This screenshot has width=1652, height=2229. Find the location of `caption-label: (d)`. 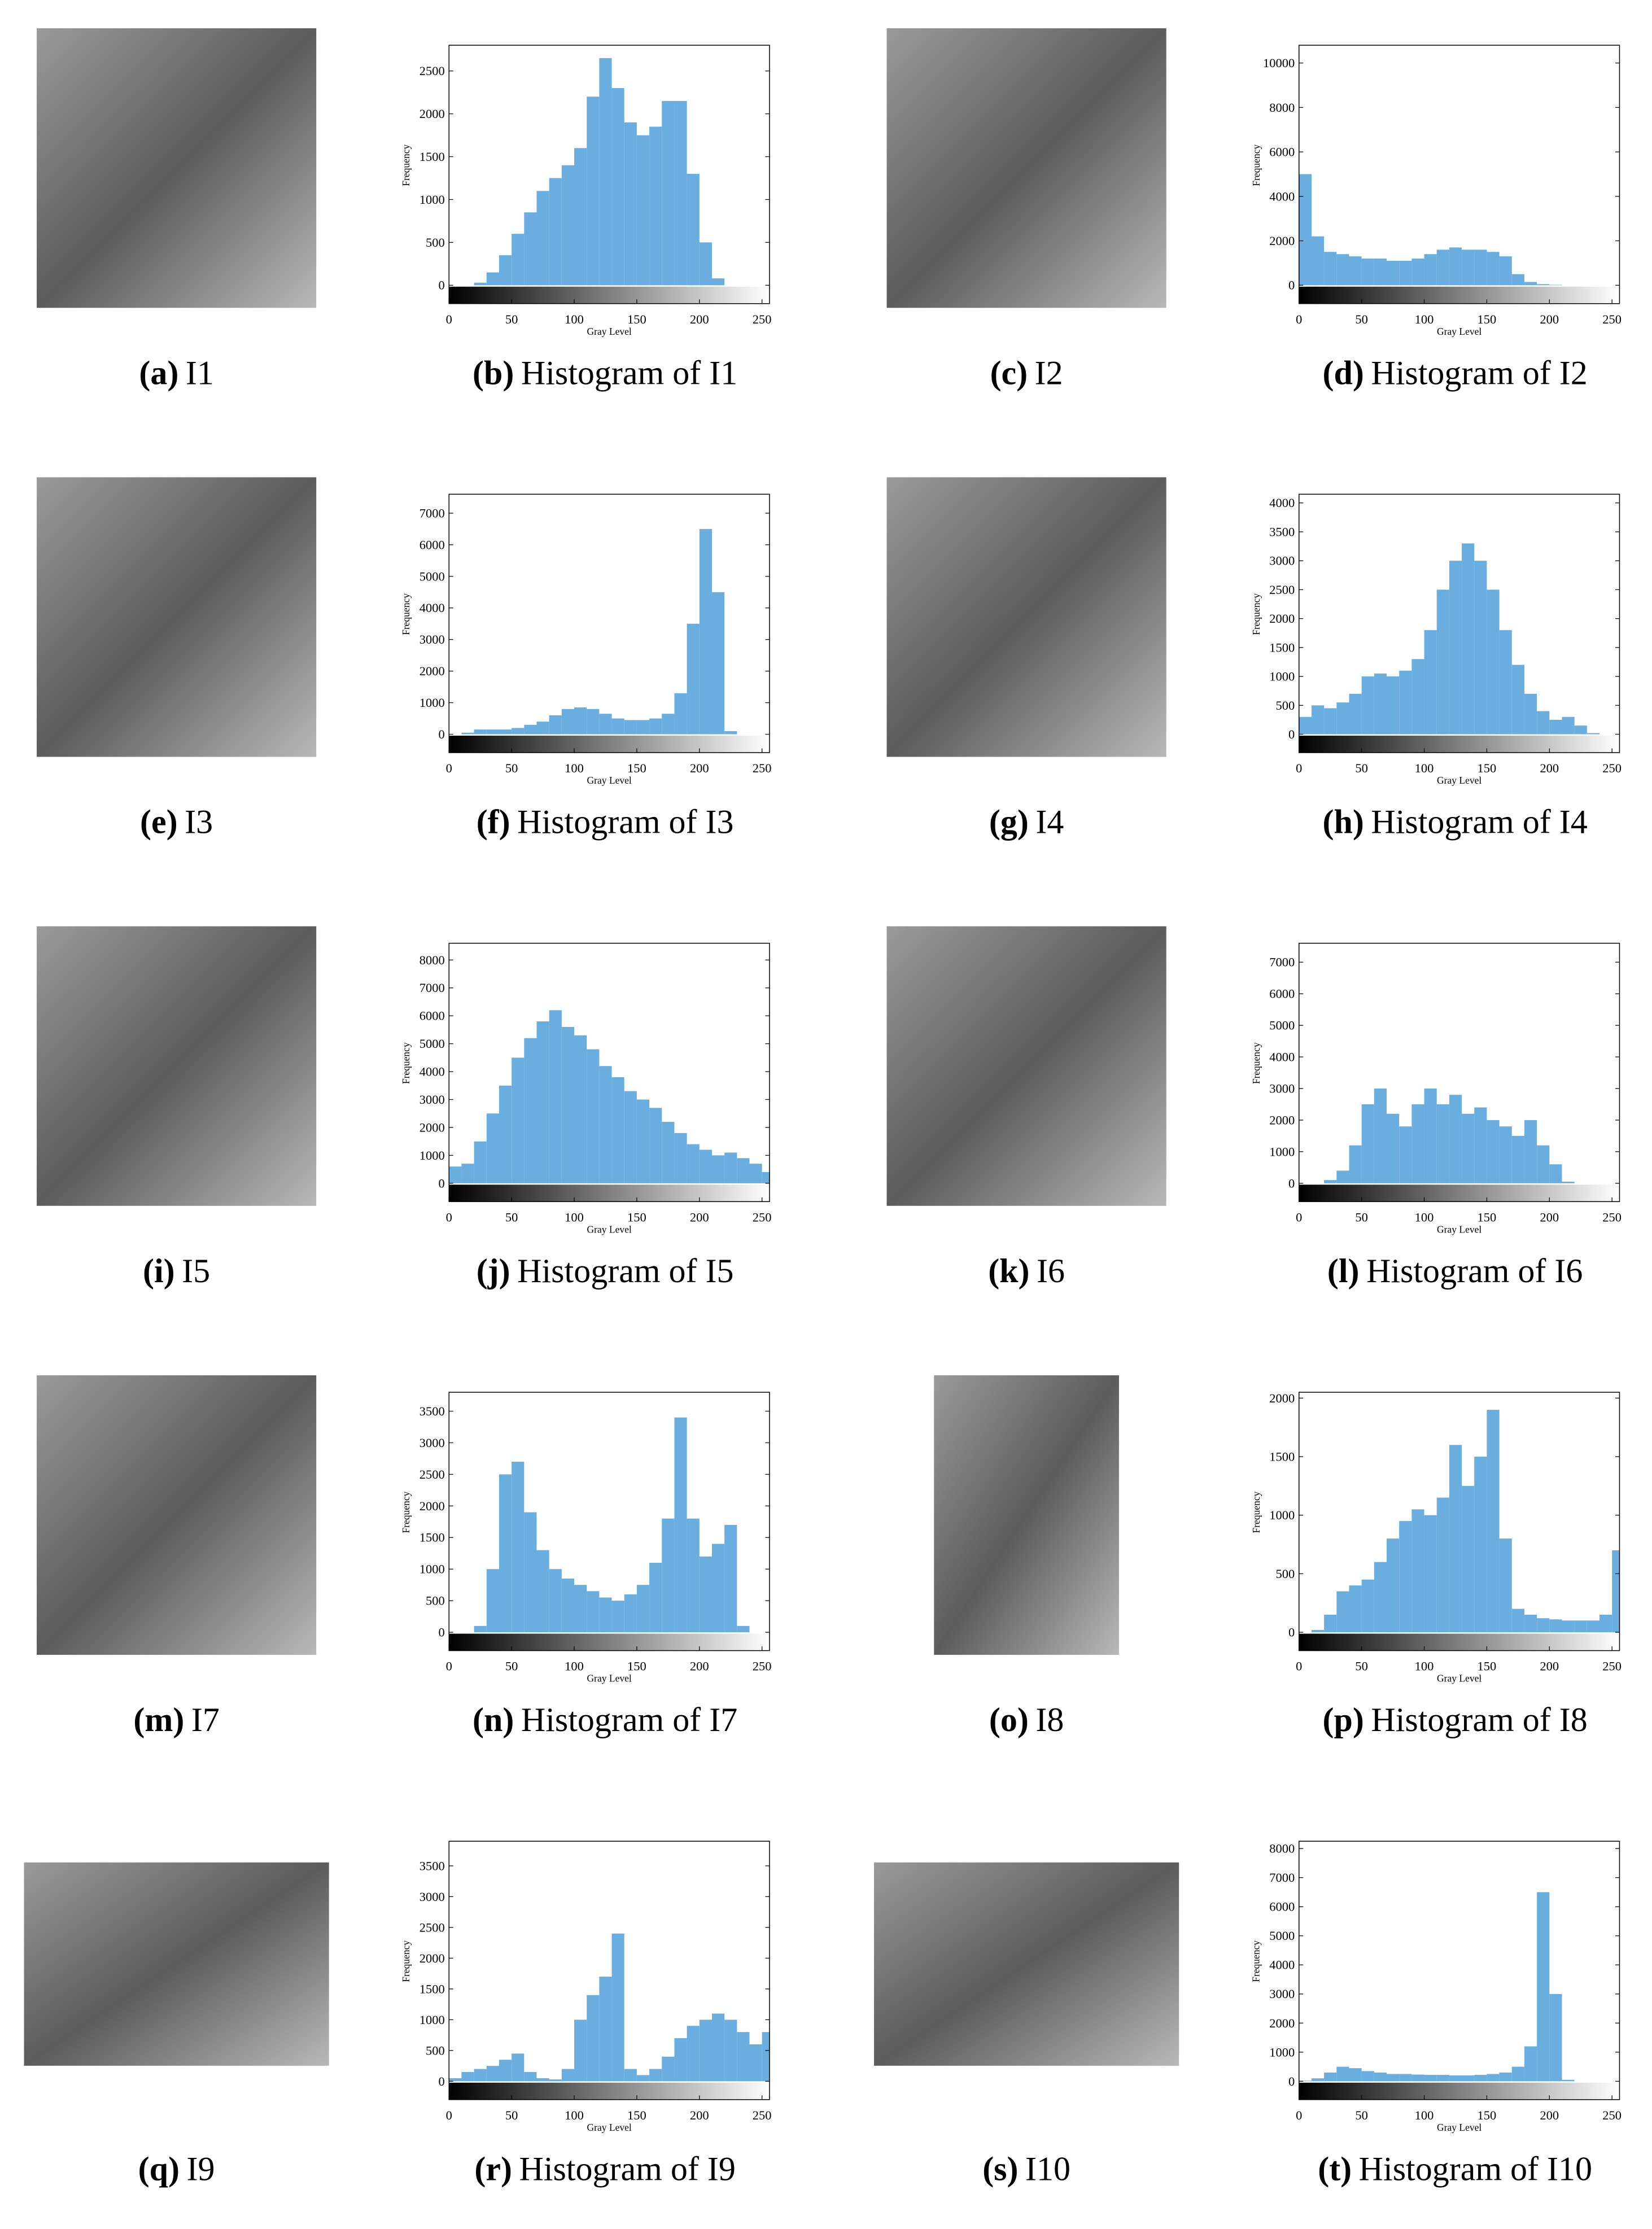

caption-label: (d) is located at coordinates (1343, 372).